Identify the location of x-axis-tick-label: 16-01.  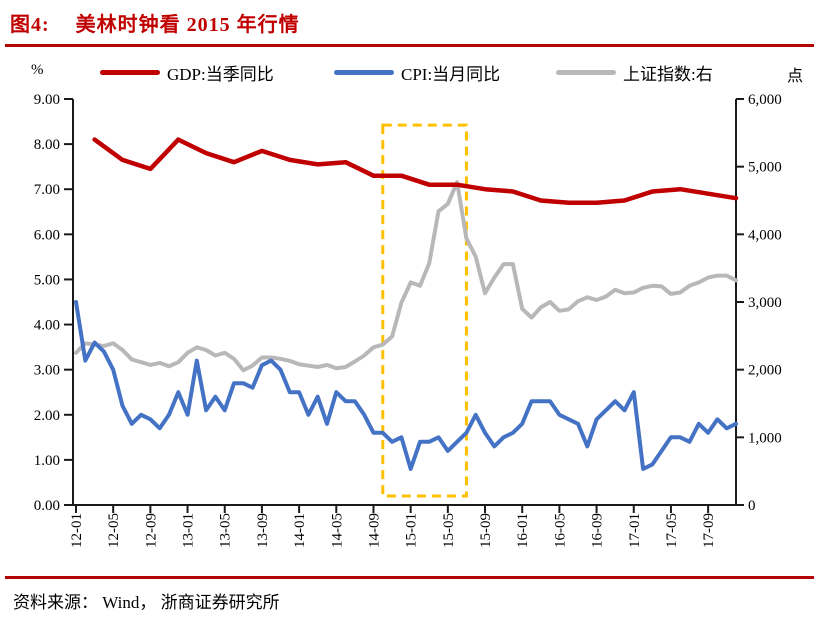
(523, 530).